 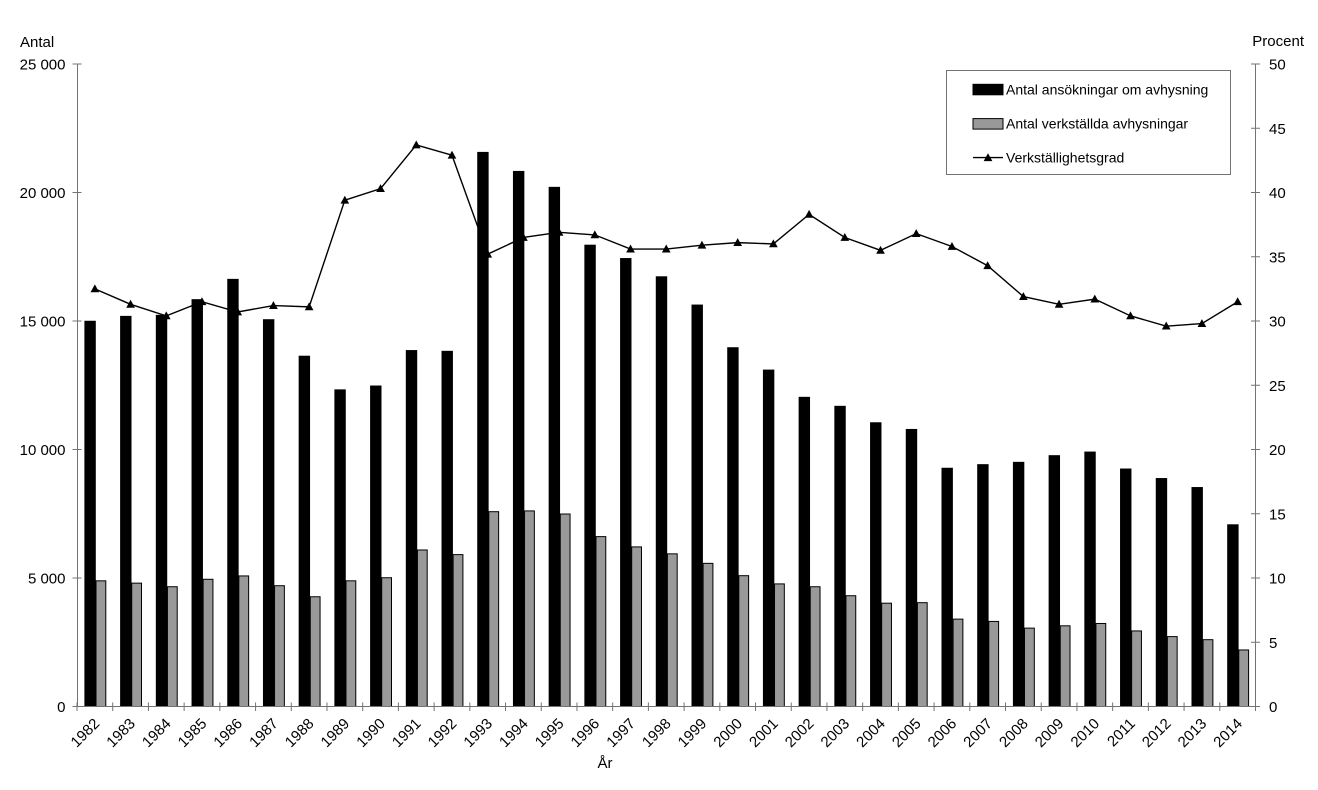 What do you see at coordinates (1277, 129) in the screenshot?
I see `svg-text: 45` at bounding box center [1277, 129].